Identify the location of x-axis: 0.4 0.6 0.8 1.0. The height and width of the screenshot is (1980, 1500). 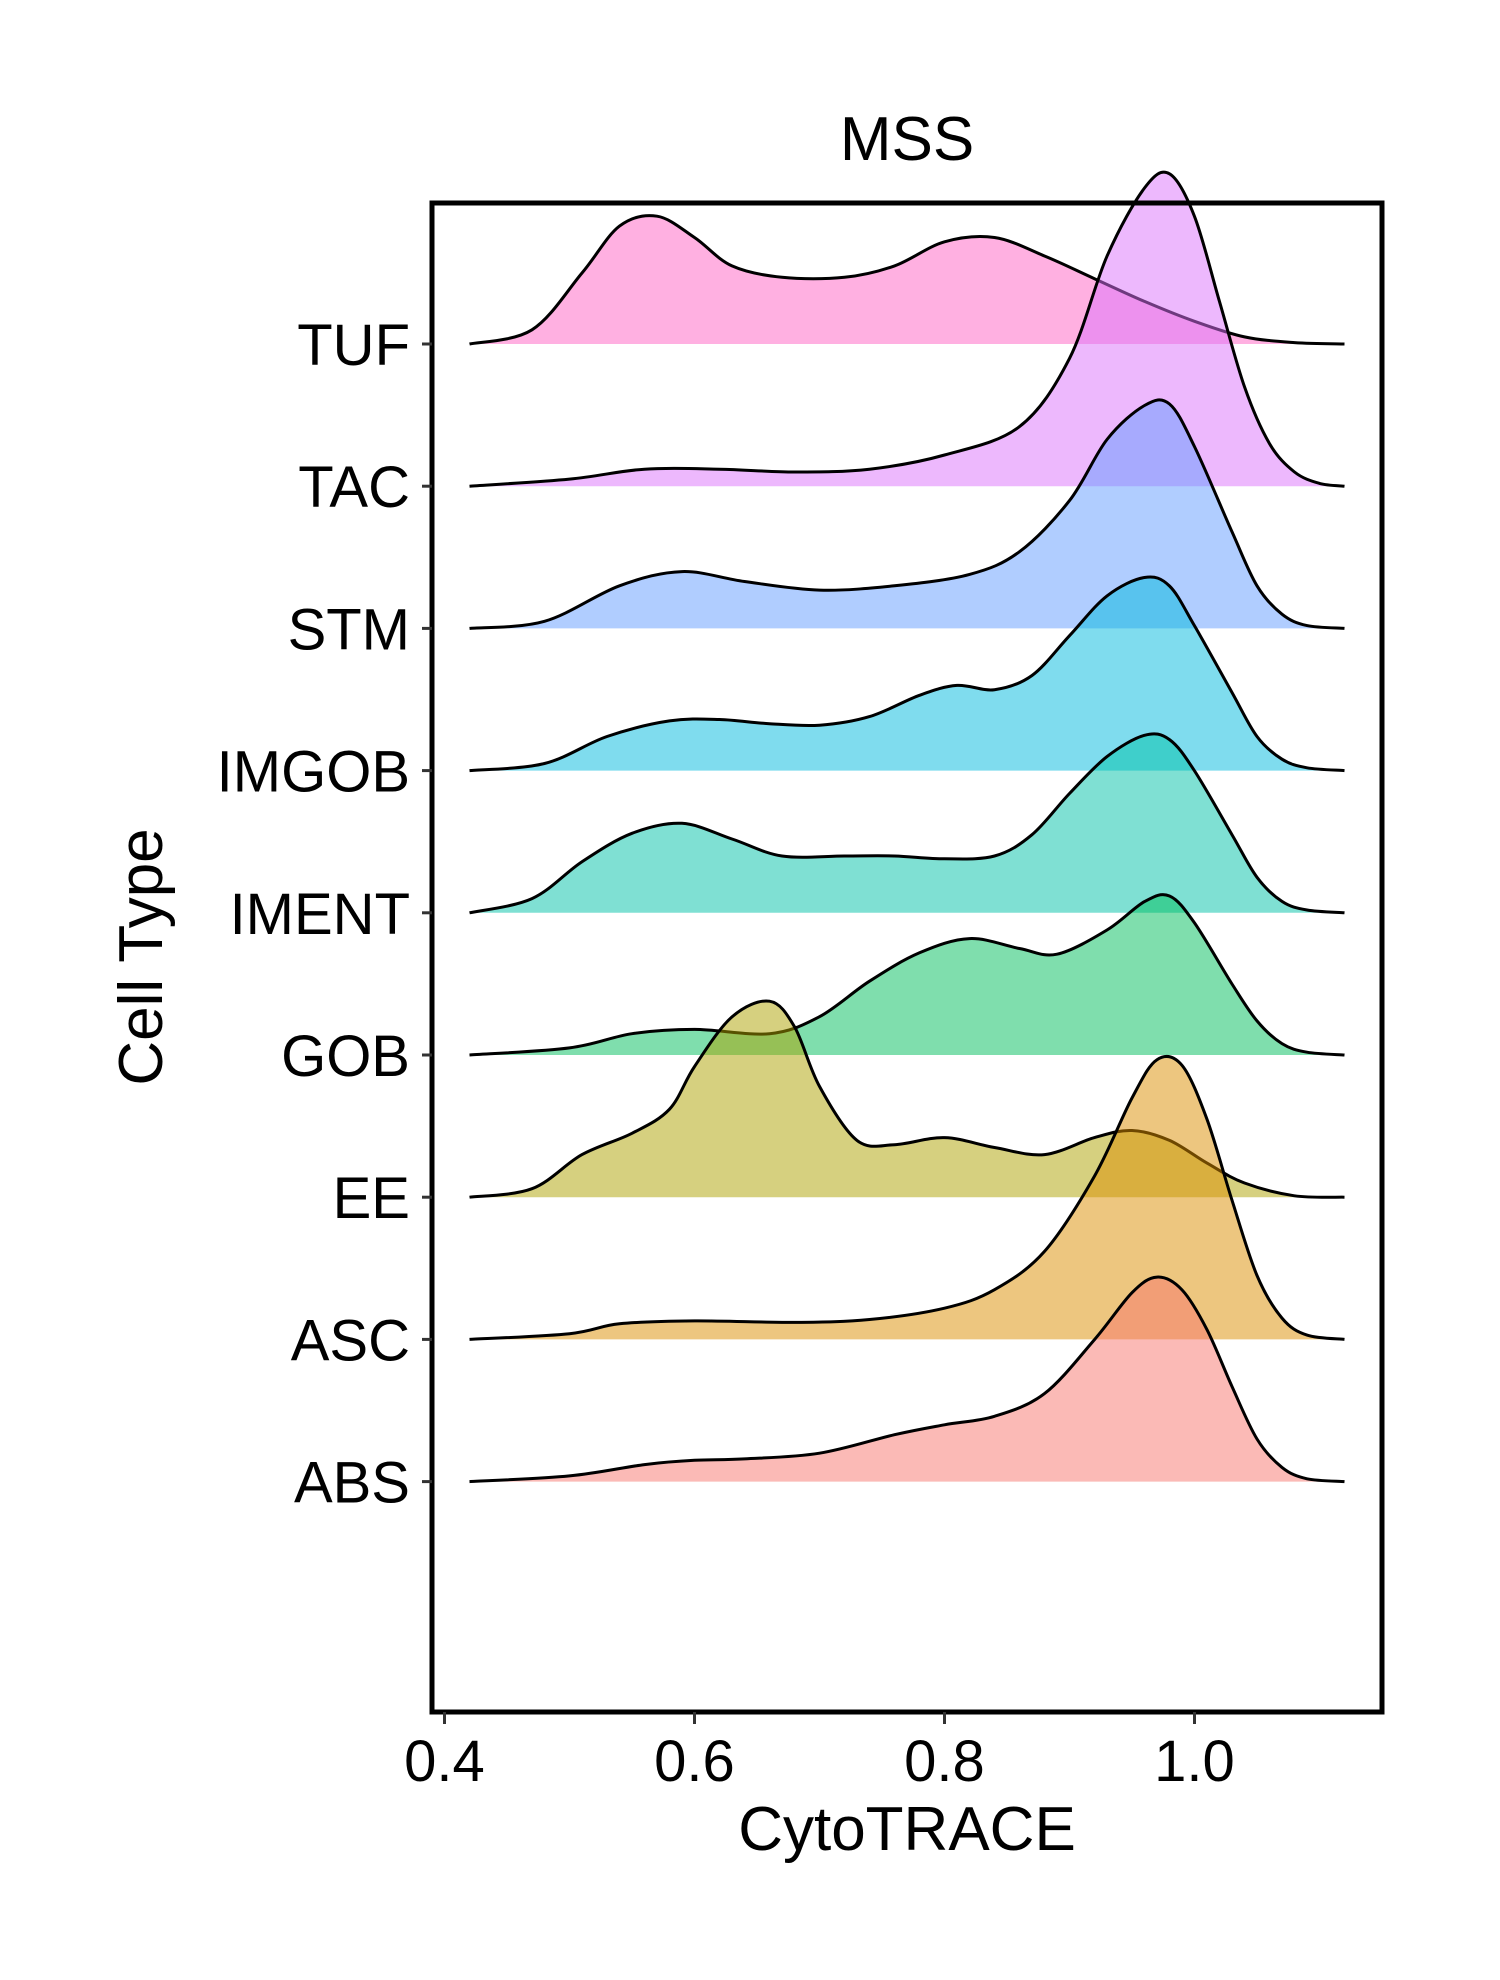
(819, 1753).